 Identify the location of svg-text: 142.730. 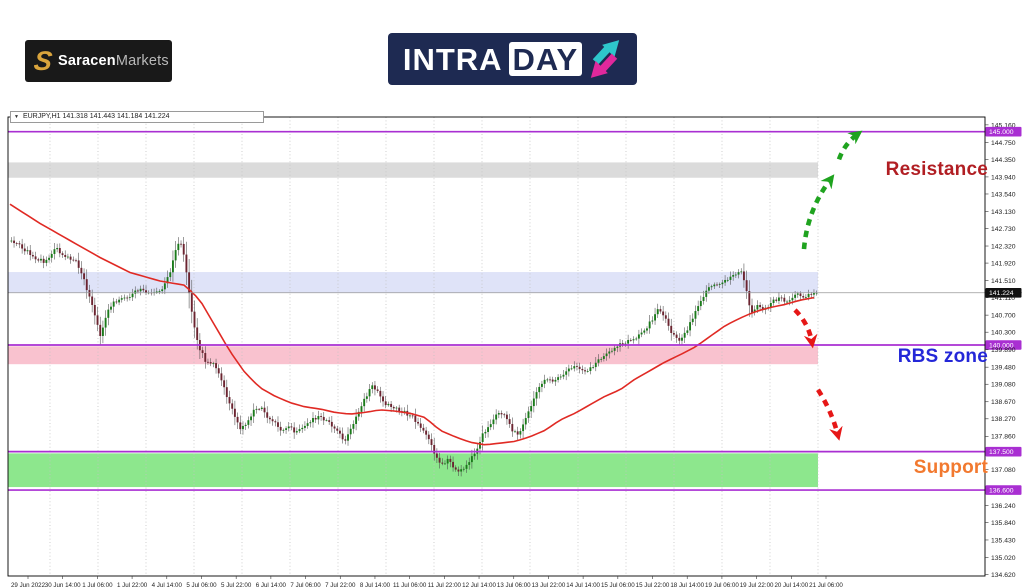
(1003, 229).